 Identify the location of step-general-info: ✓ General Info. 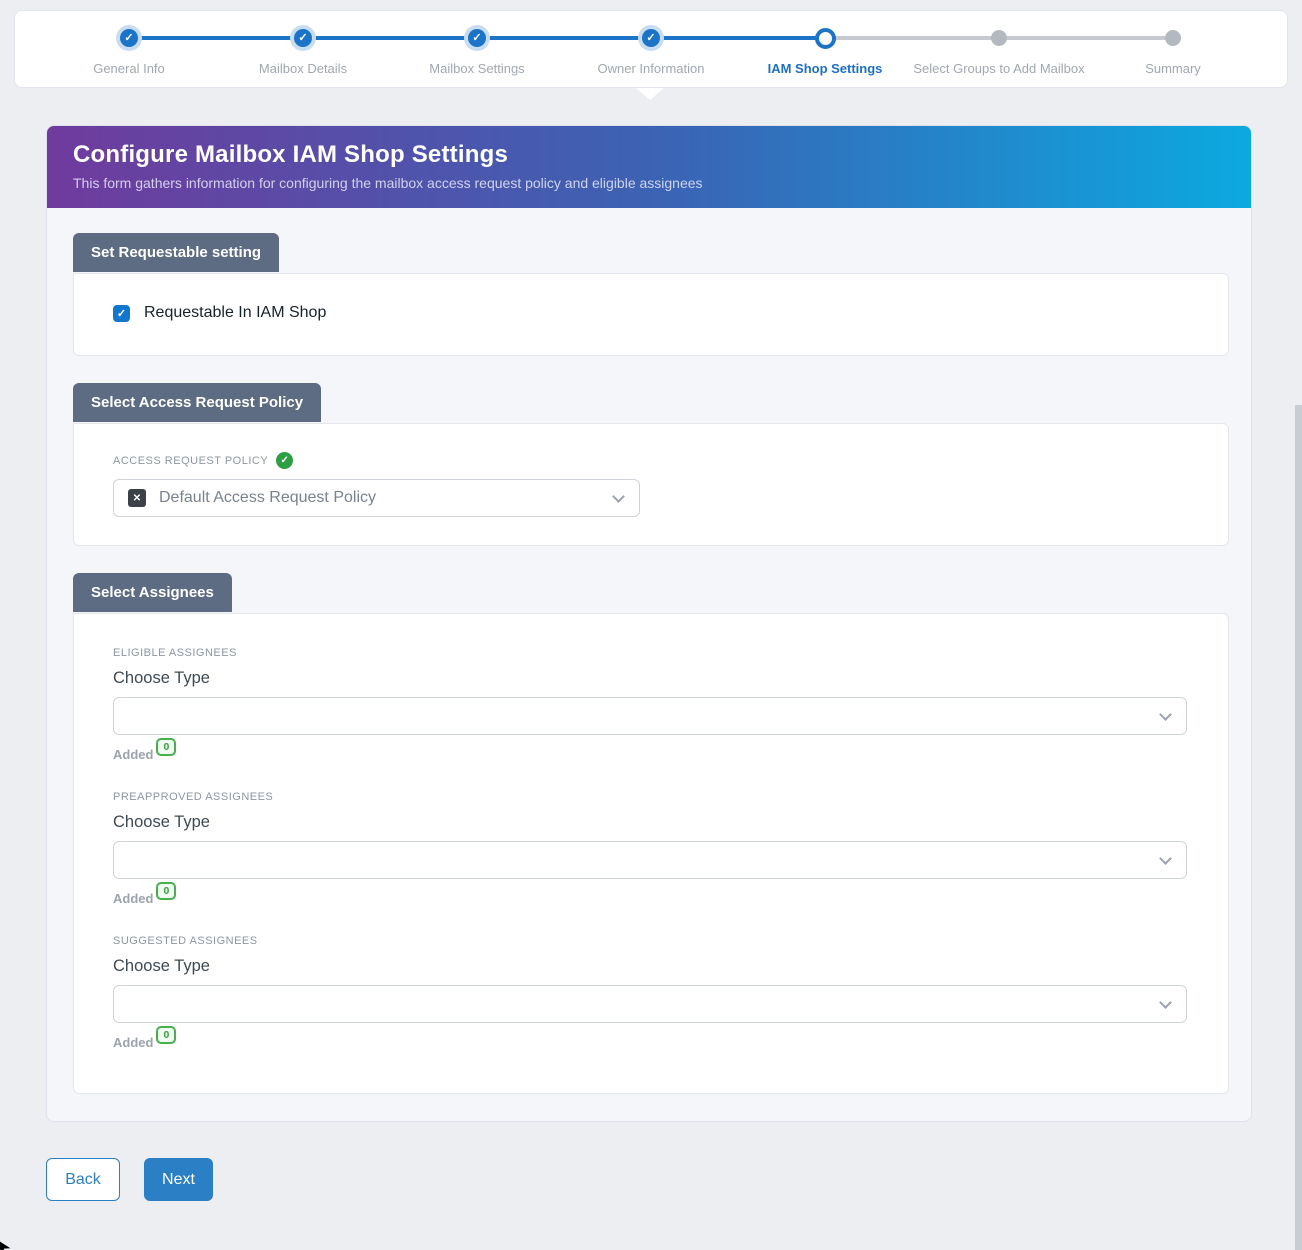
(129, 50).